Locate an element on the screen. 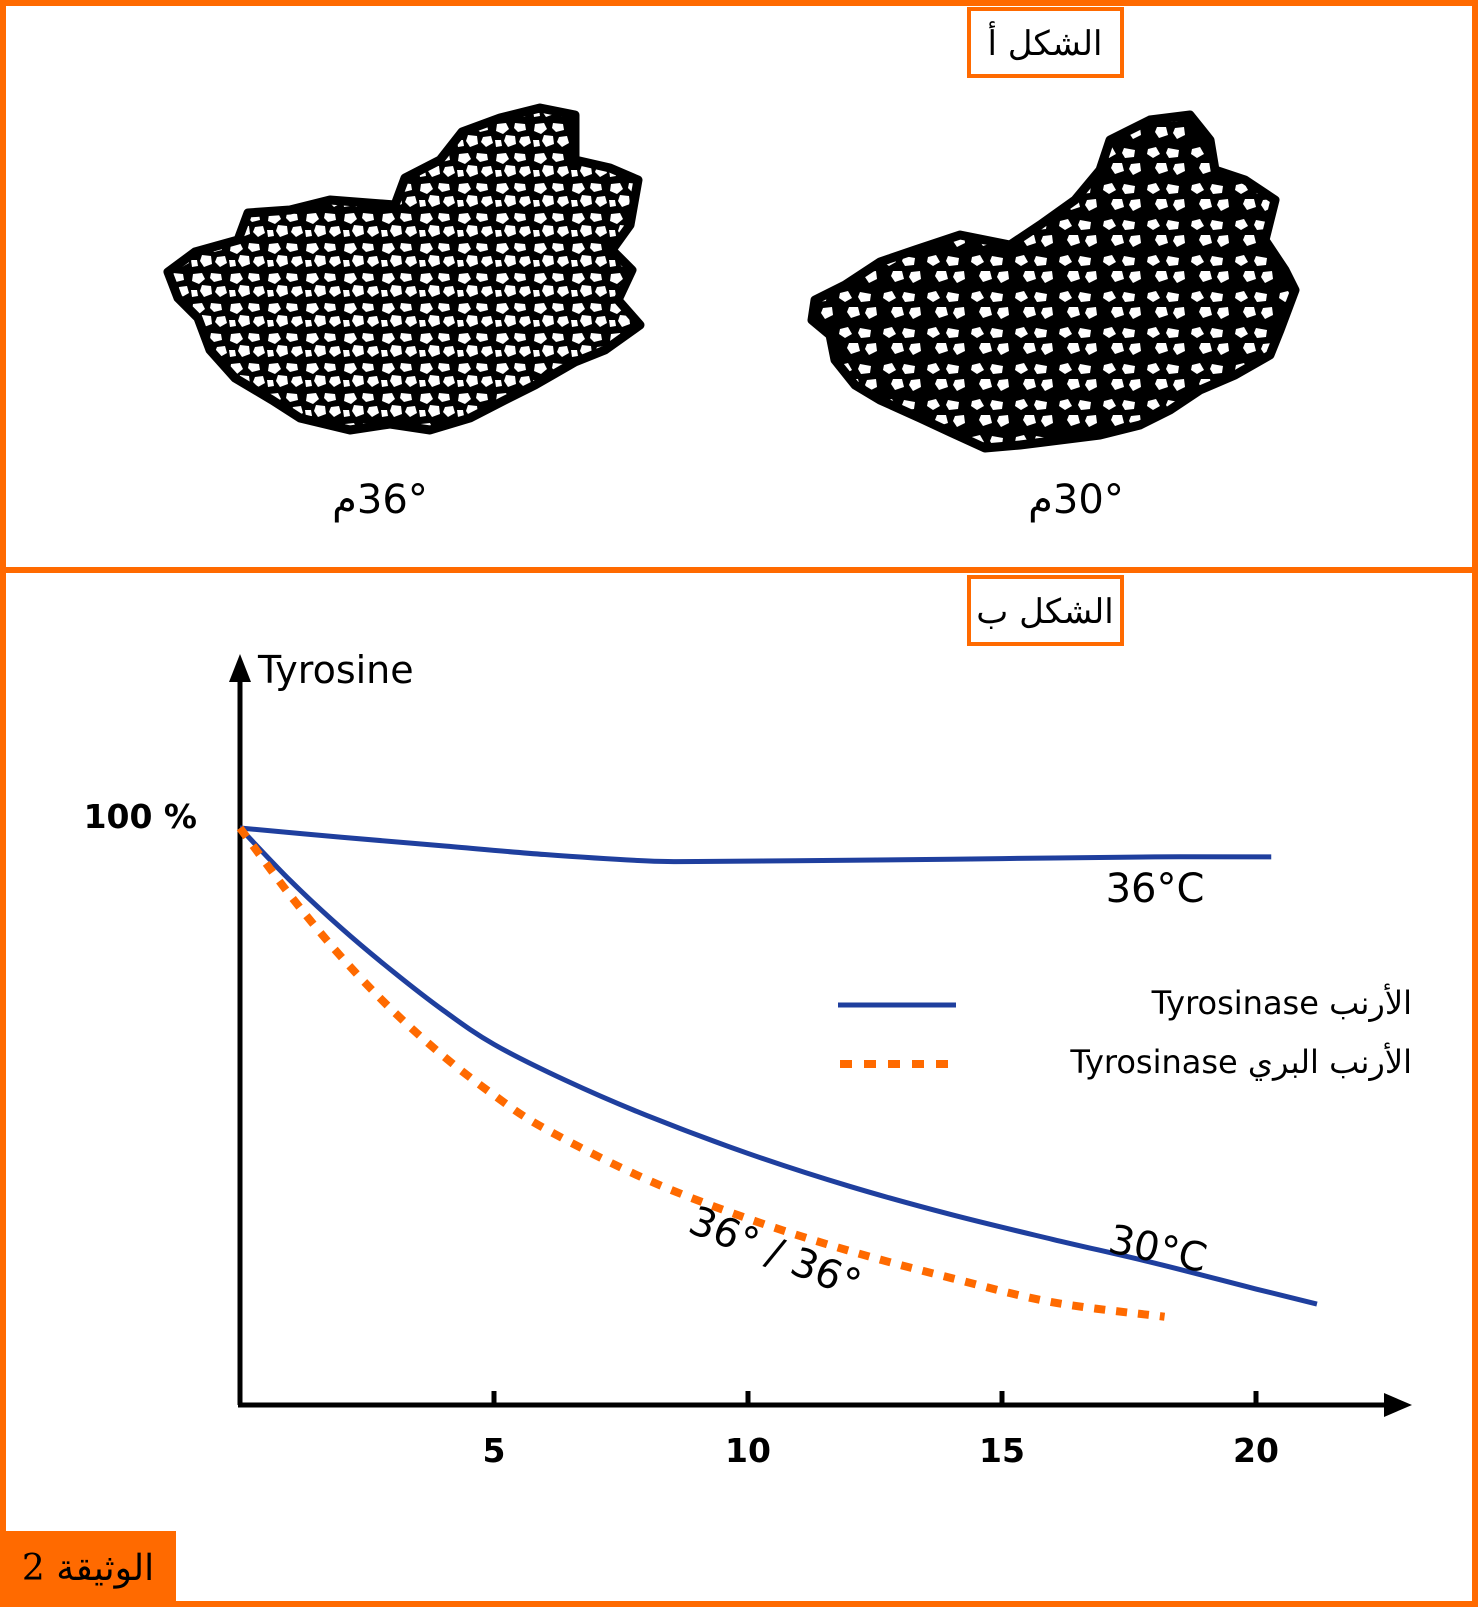  x-axis-arrow-icon is located at coordinates (1398, 1405).